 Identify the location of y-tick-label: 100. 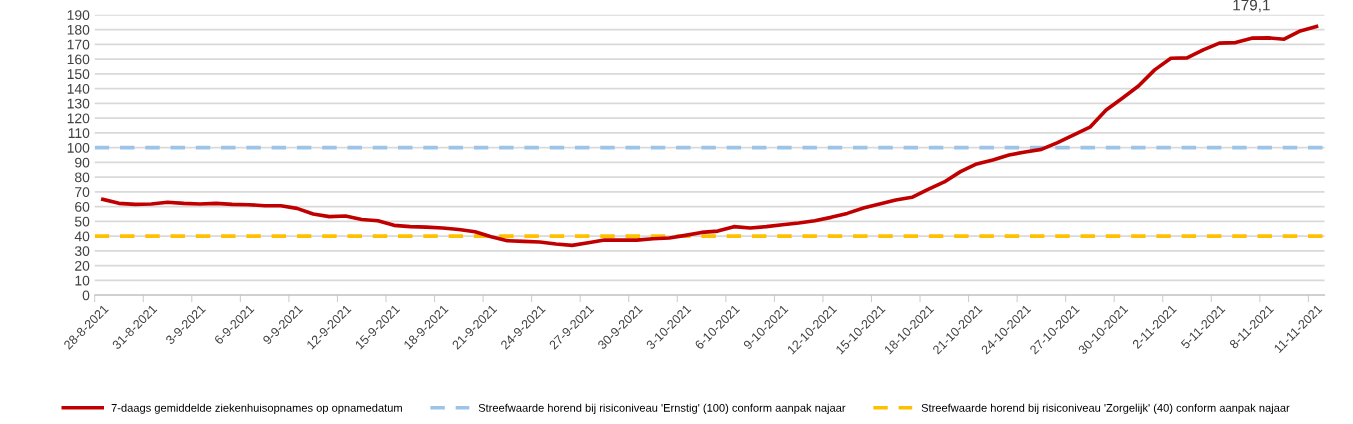
(78, 147).